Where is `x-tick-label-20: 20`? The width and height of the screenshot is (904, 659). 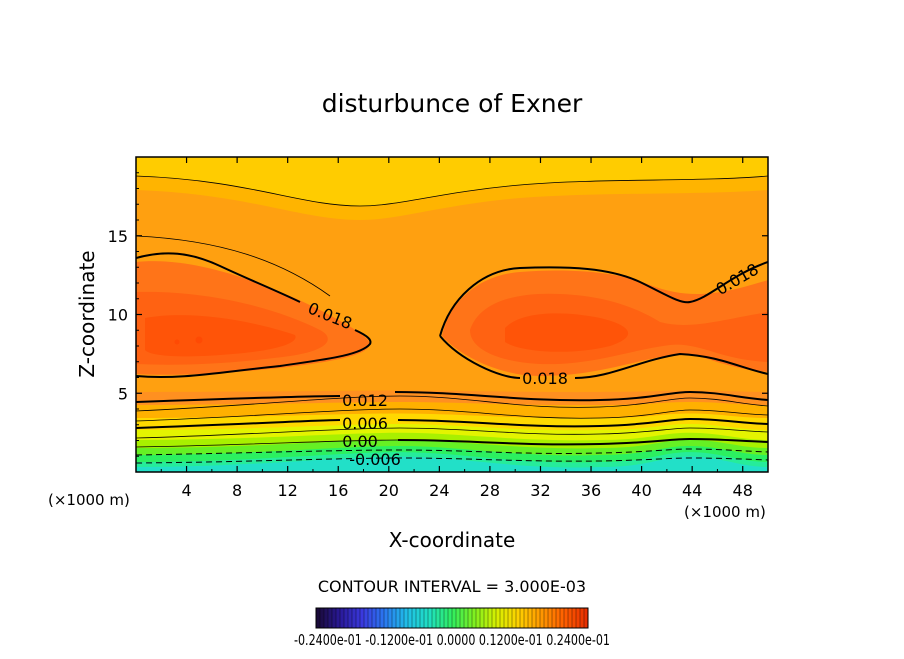 x-tick-label-20: 20 is located at coordinates (389, 490).